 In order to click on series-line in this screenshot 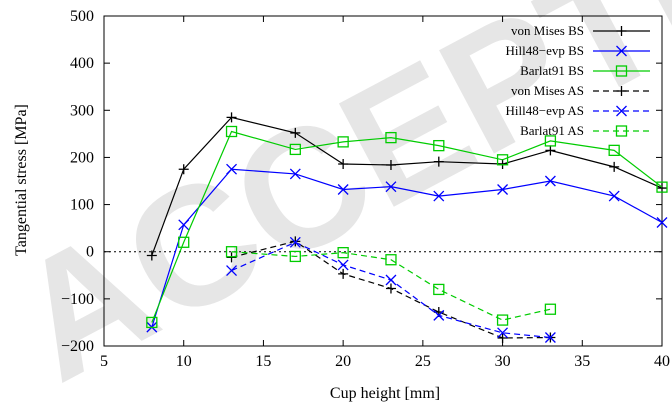, I will do `click(391, 286)`.